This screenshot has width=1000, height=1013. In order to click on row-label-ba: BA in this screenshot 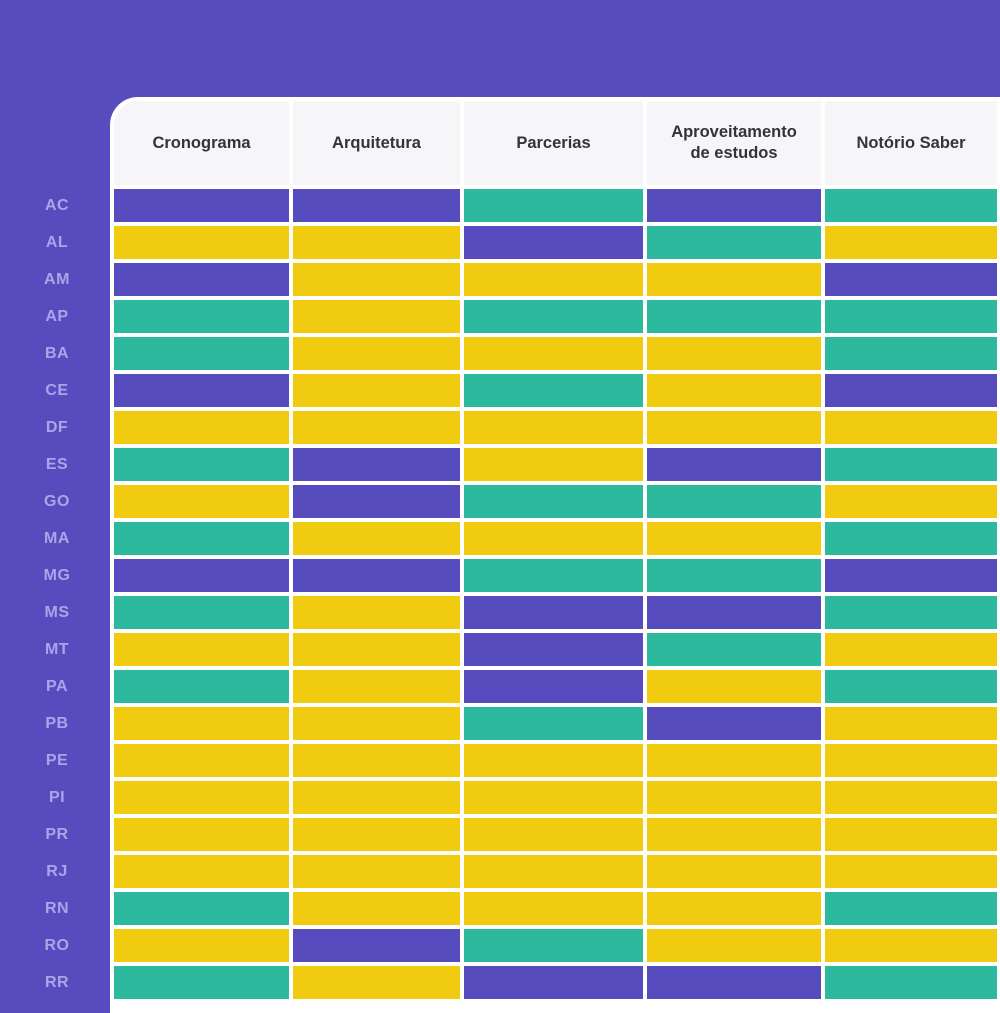, I will do `click(57, 353)`.